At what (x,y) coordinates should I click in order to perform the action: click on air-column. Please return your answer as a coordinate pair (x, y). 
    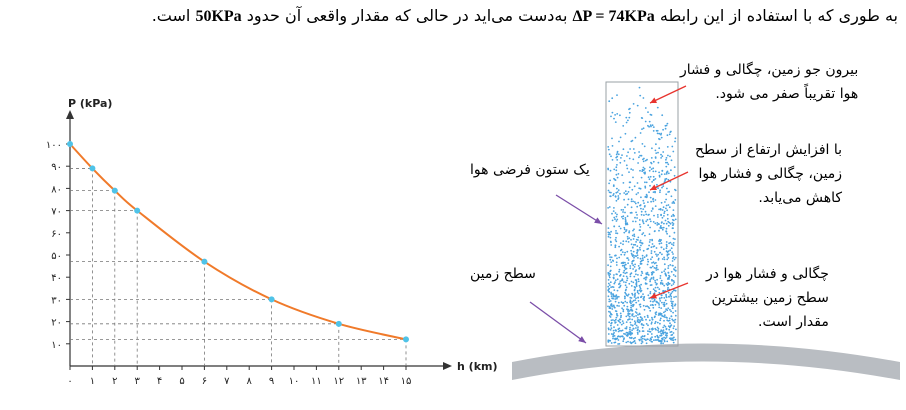
    Looking at the image, I should click on (642, 214).